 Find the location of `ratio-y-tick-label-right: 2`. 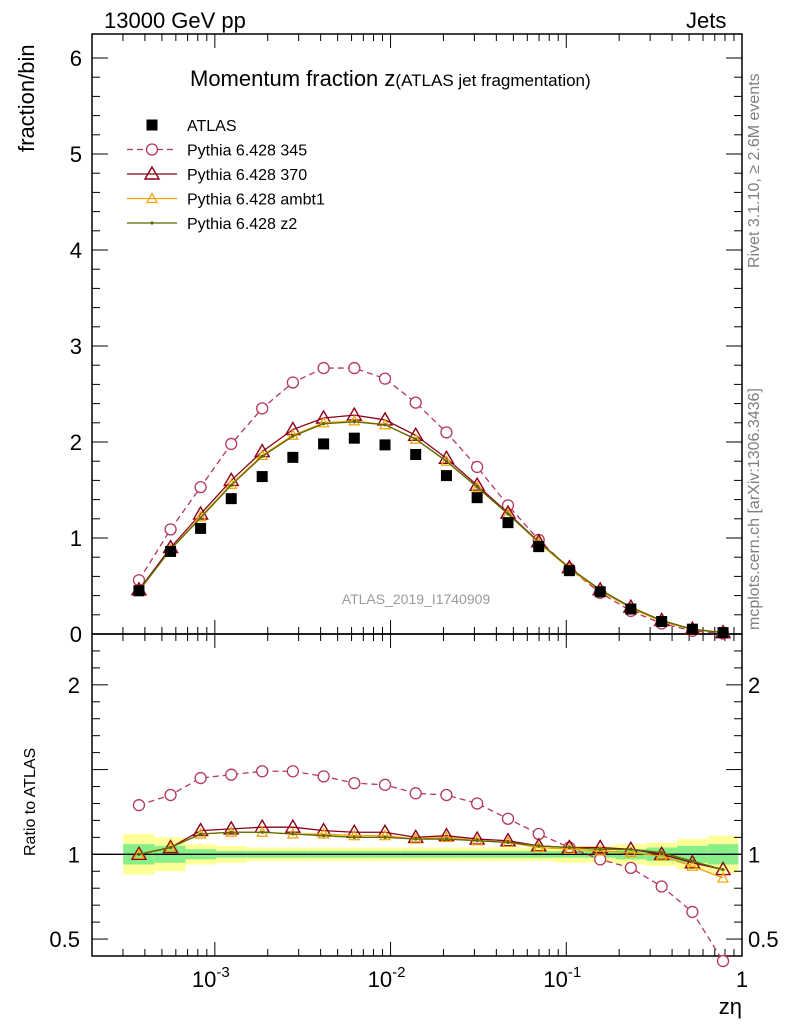

ratio-y-tick-label-right: 2 is located at coordinates (754, 685).